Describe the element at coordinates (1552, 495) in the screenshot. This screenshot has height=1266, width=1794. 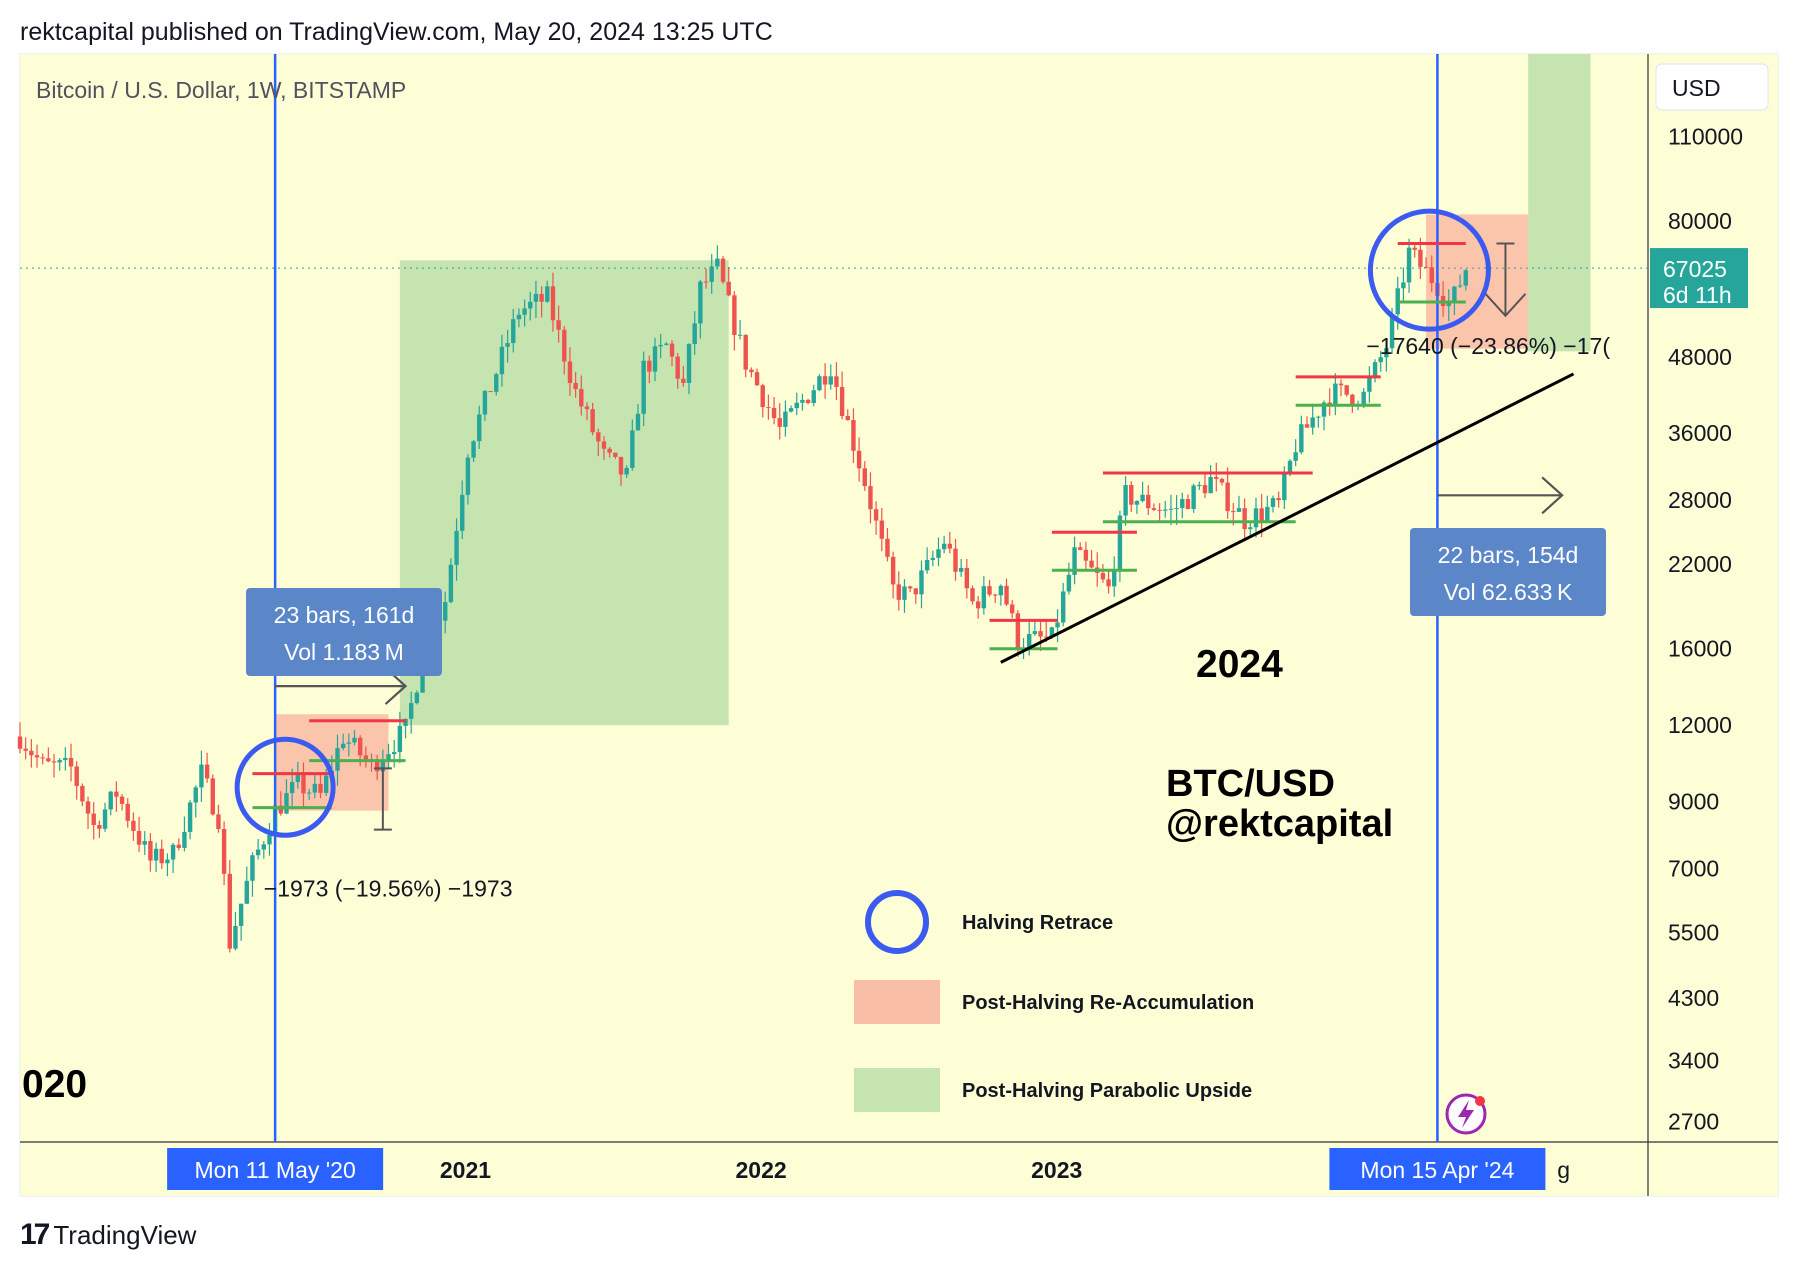
I see `duration-arrow-head` at that location.